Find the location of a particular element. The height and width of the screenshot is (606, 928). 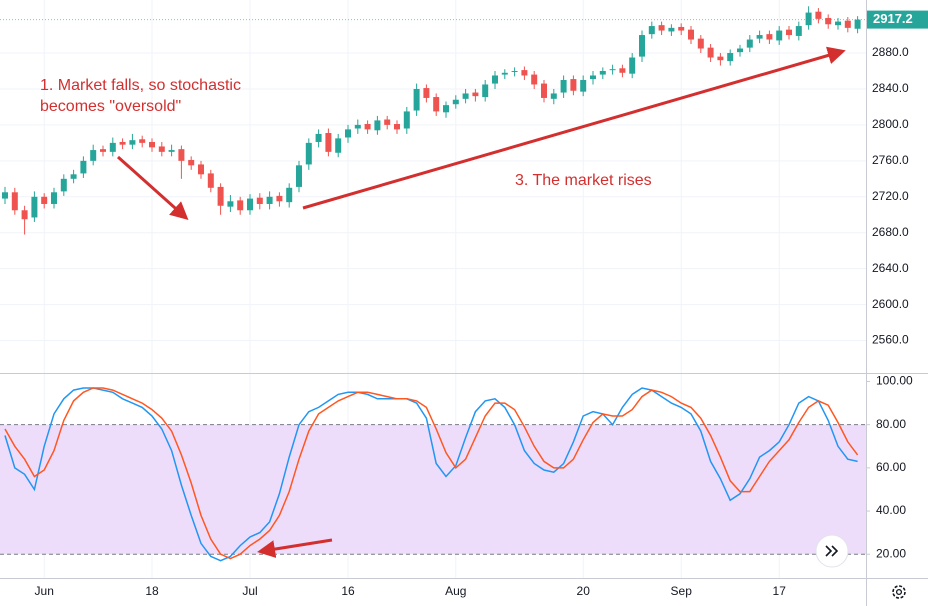

x-tick-label: 20 is located at coordinates (584, 591).